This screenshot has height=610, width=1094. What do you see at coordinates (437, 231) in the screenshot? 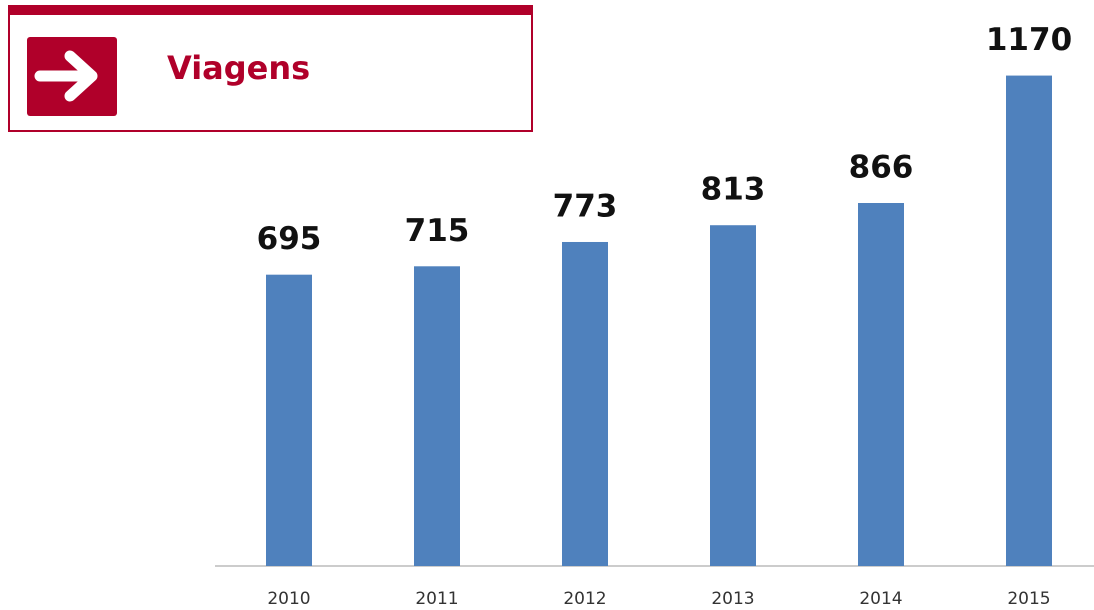
I see `data-label: 715` at bounding box center [437, 231].